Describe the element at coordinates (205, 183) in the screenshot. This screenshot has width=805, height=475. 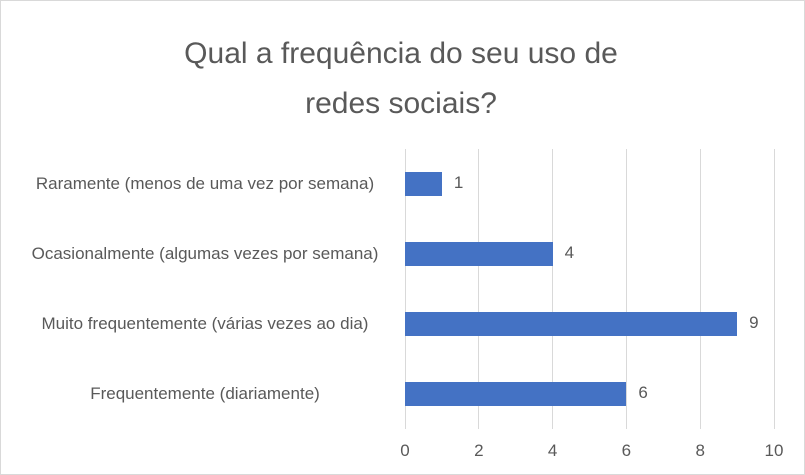
I see `y-tick-label: Raramente (menos de uma vez por semana)` at that location.